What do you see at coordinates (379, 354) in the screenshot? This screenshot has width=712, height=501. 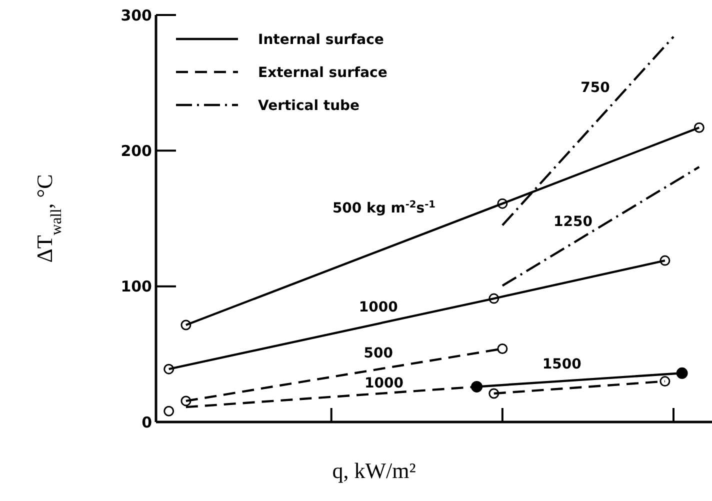 I see `annotation: 500` at bounding box center [379, 354].